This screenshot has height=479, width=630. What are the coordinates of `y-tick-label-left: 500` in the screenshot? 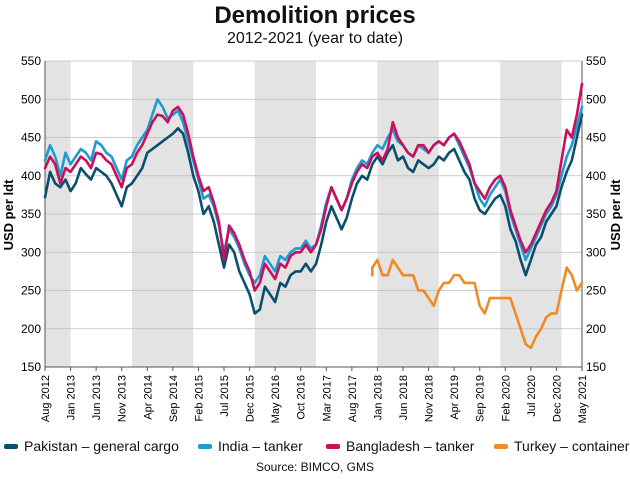 It's located at (31, 99).